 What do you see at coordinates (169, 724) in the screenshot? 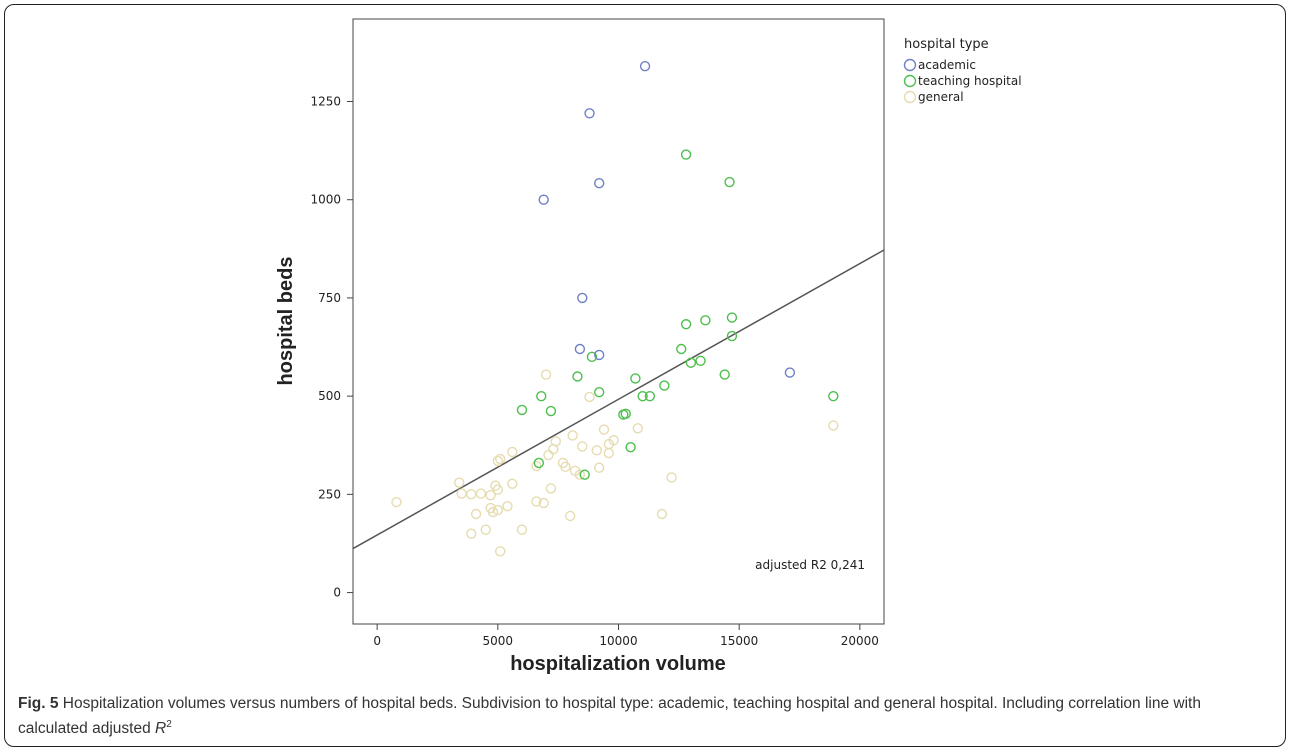
I see `caption-r2-superscript: 2` at bounding box center [169, 724].